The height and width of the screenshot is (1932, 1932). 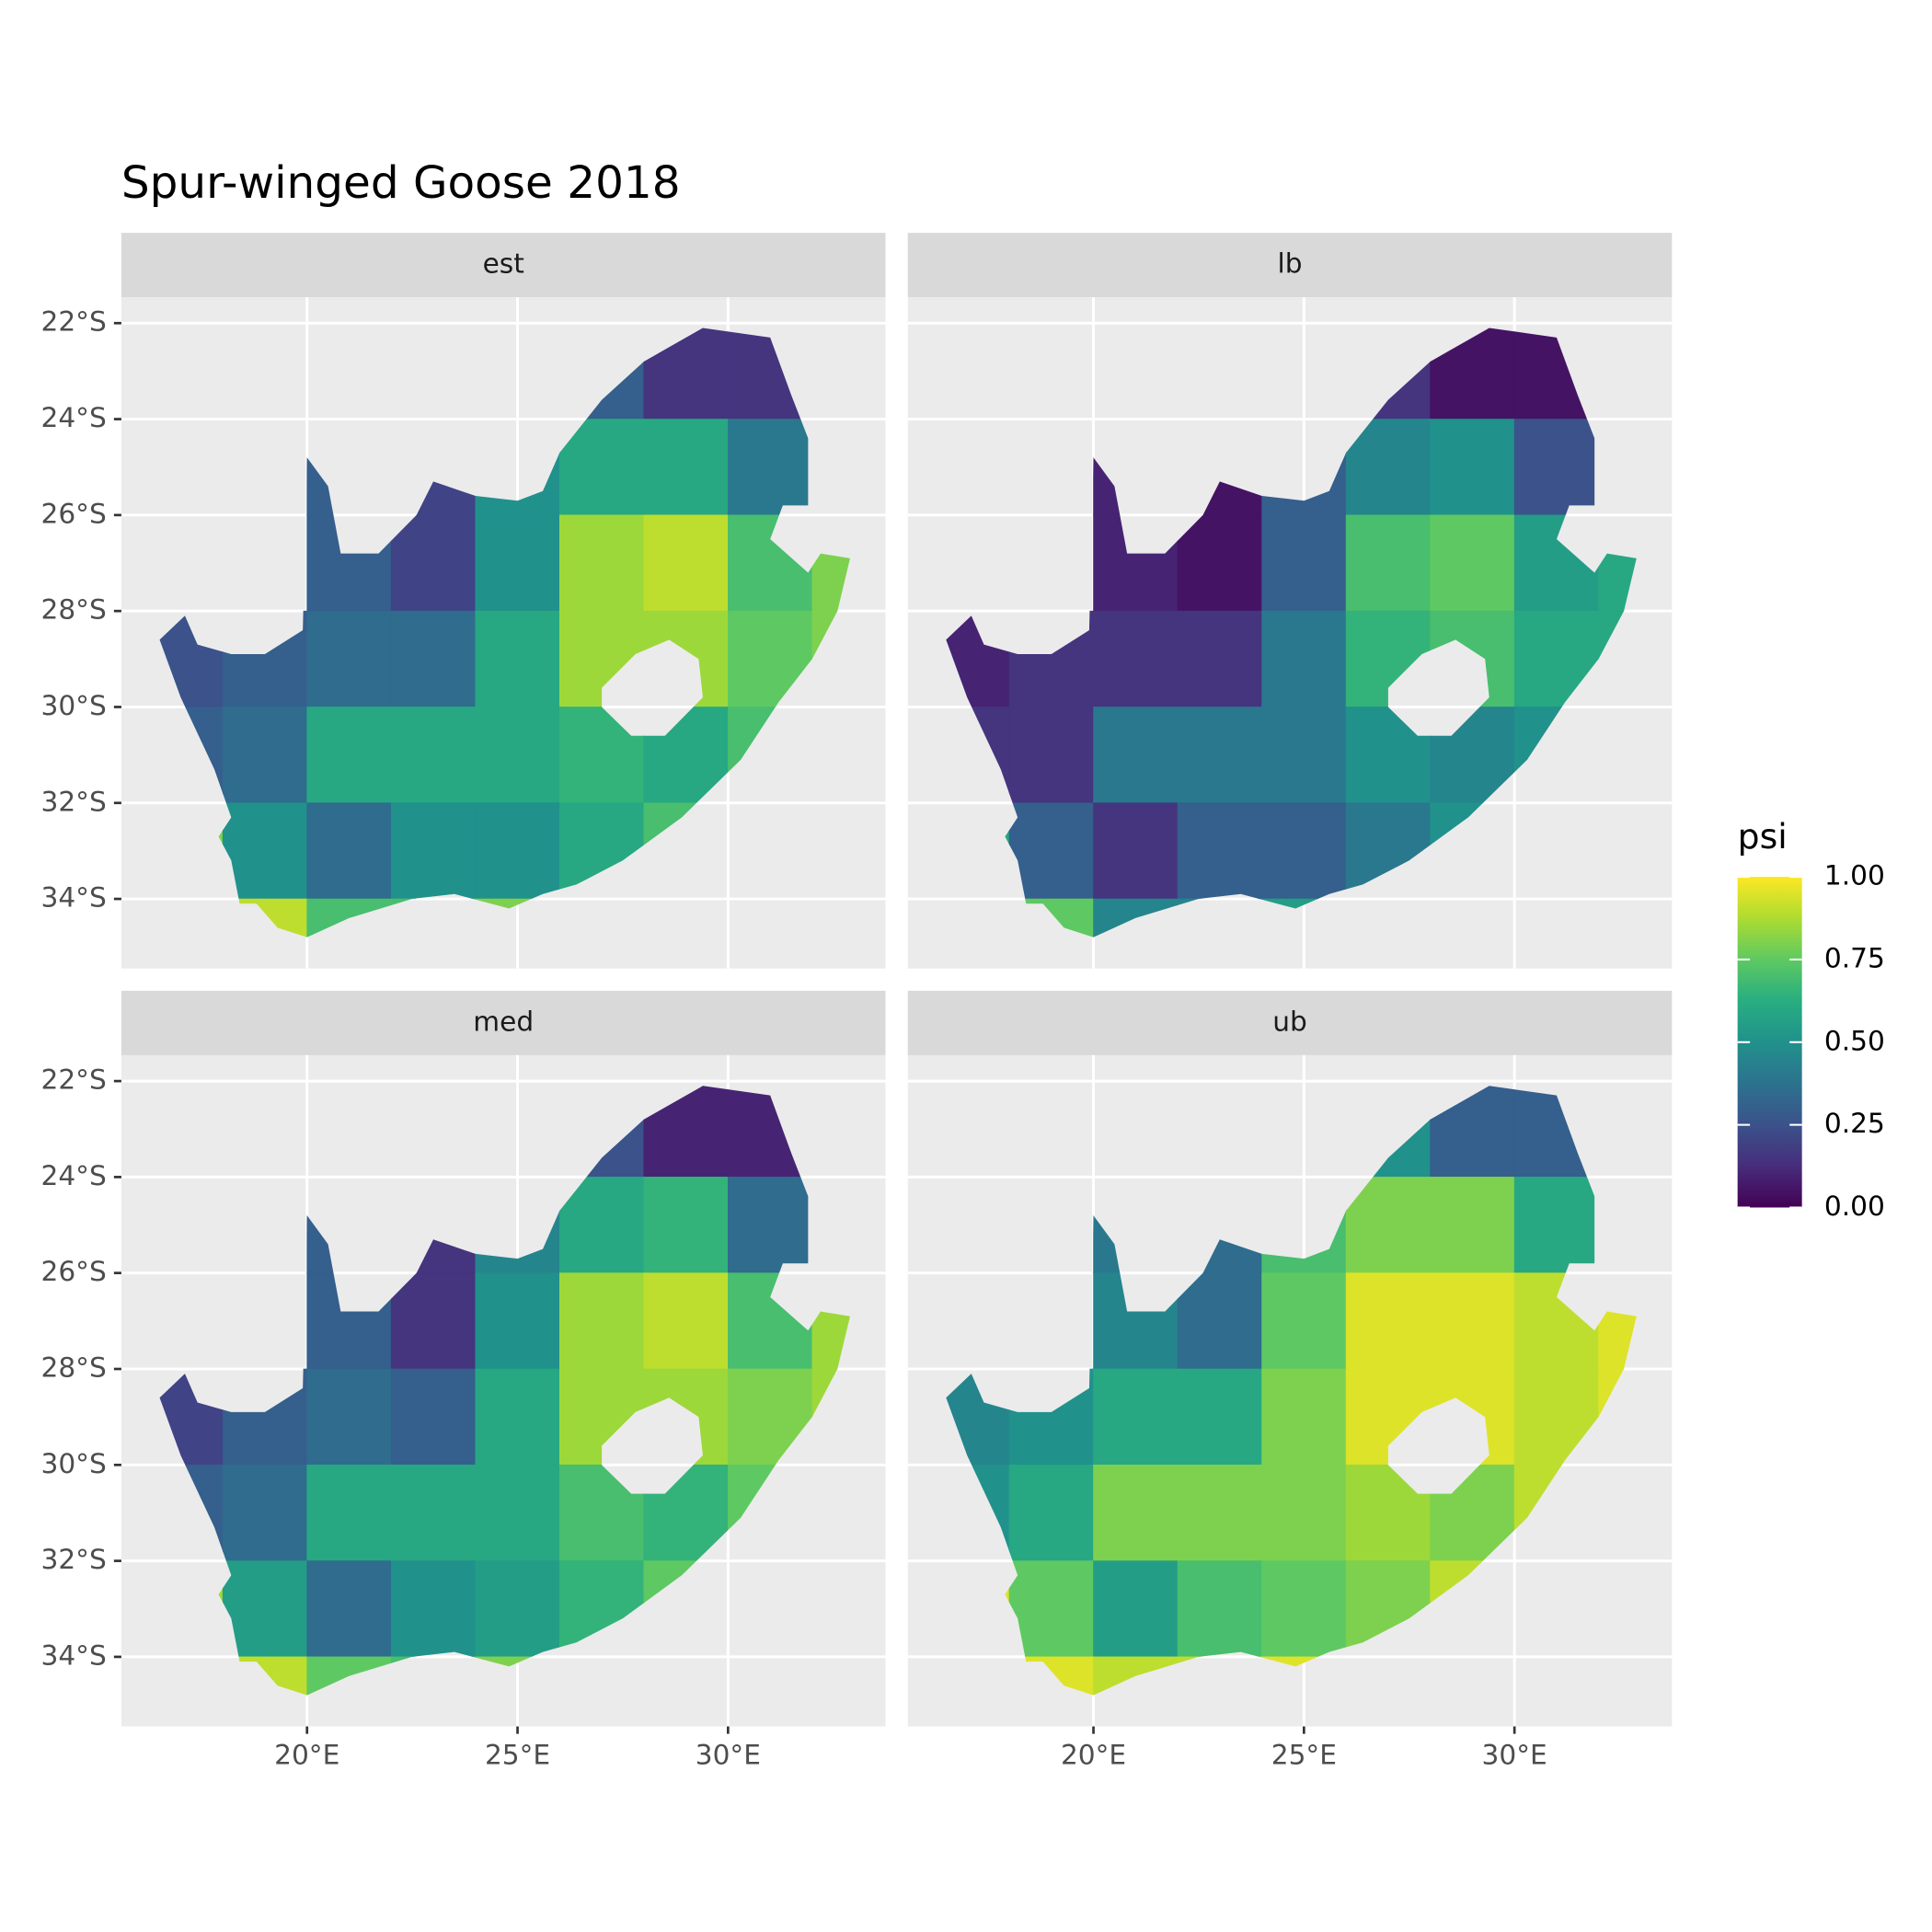 What do you see at coordinates (401, 183) in the screenshot?
I see `chart-title: Spur-winged Goose 2018` at bounding box center [401, 183].